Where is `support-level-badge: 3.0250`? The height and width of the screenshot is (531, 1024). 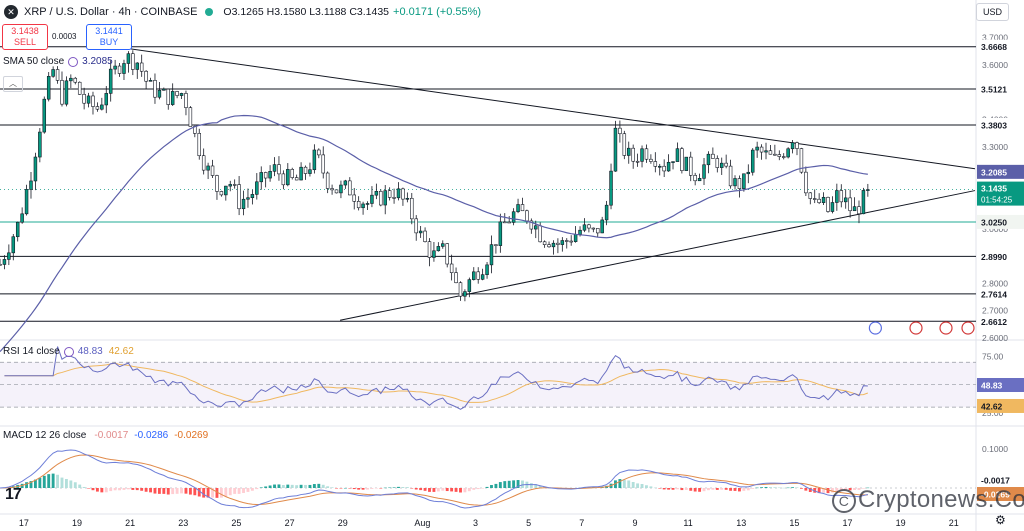 support-level-badge: 3.0250 is located at coordinates (994, 222).